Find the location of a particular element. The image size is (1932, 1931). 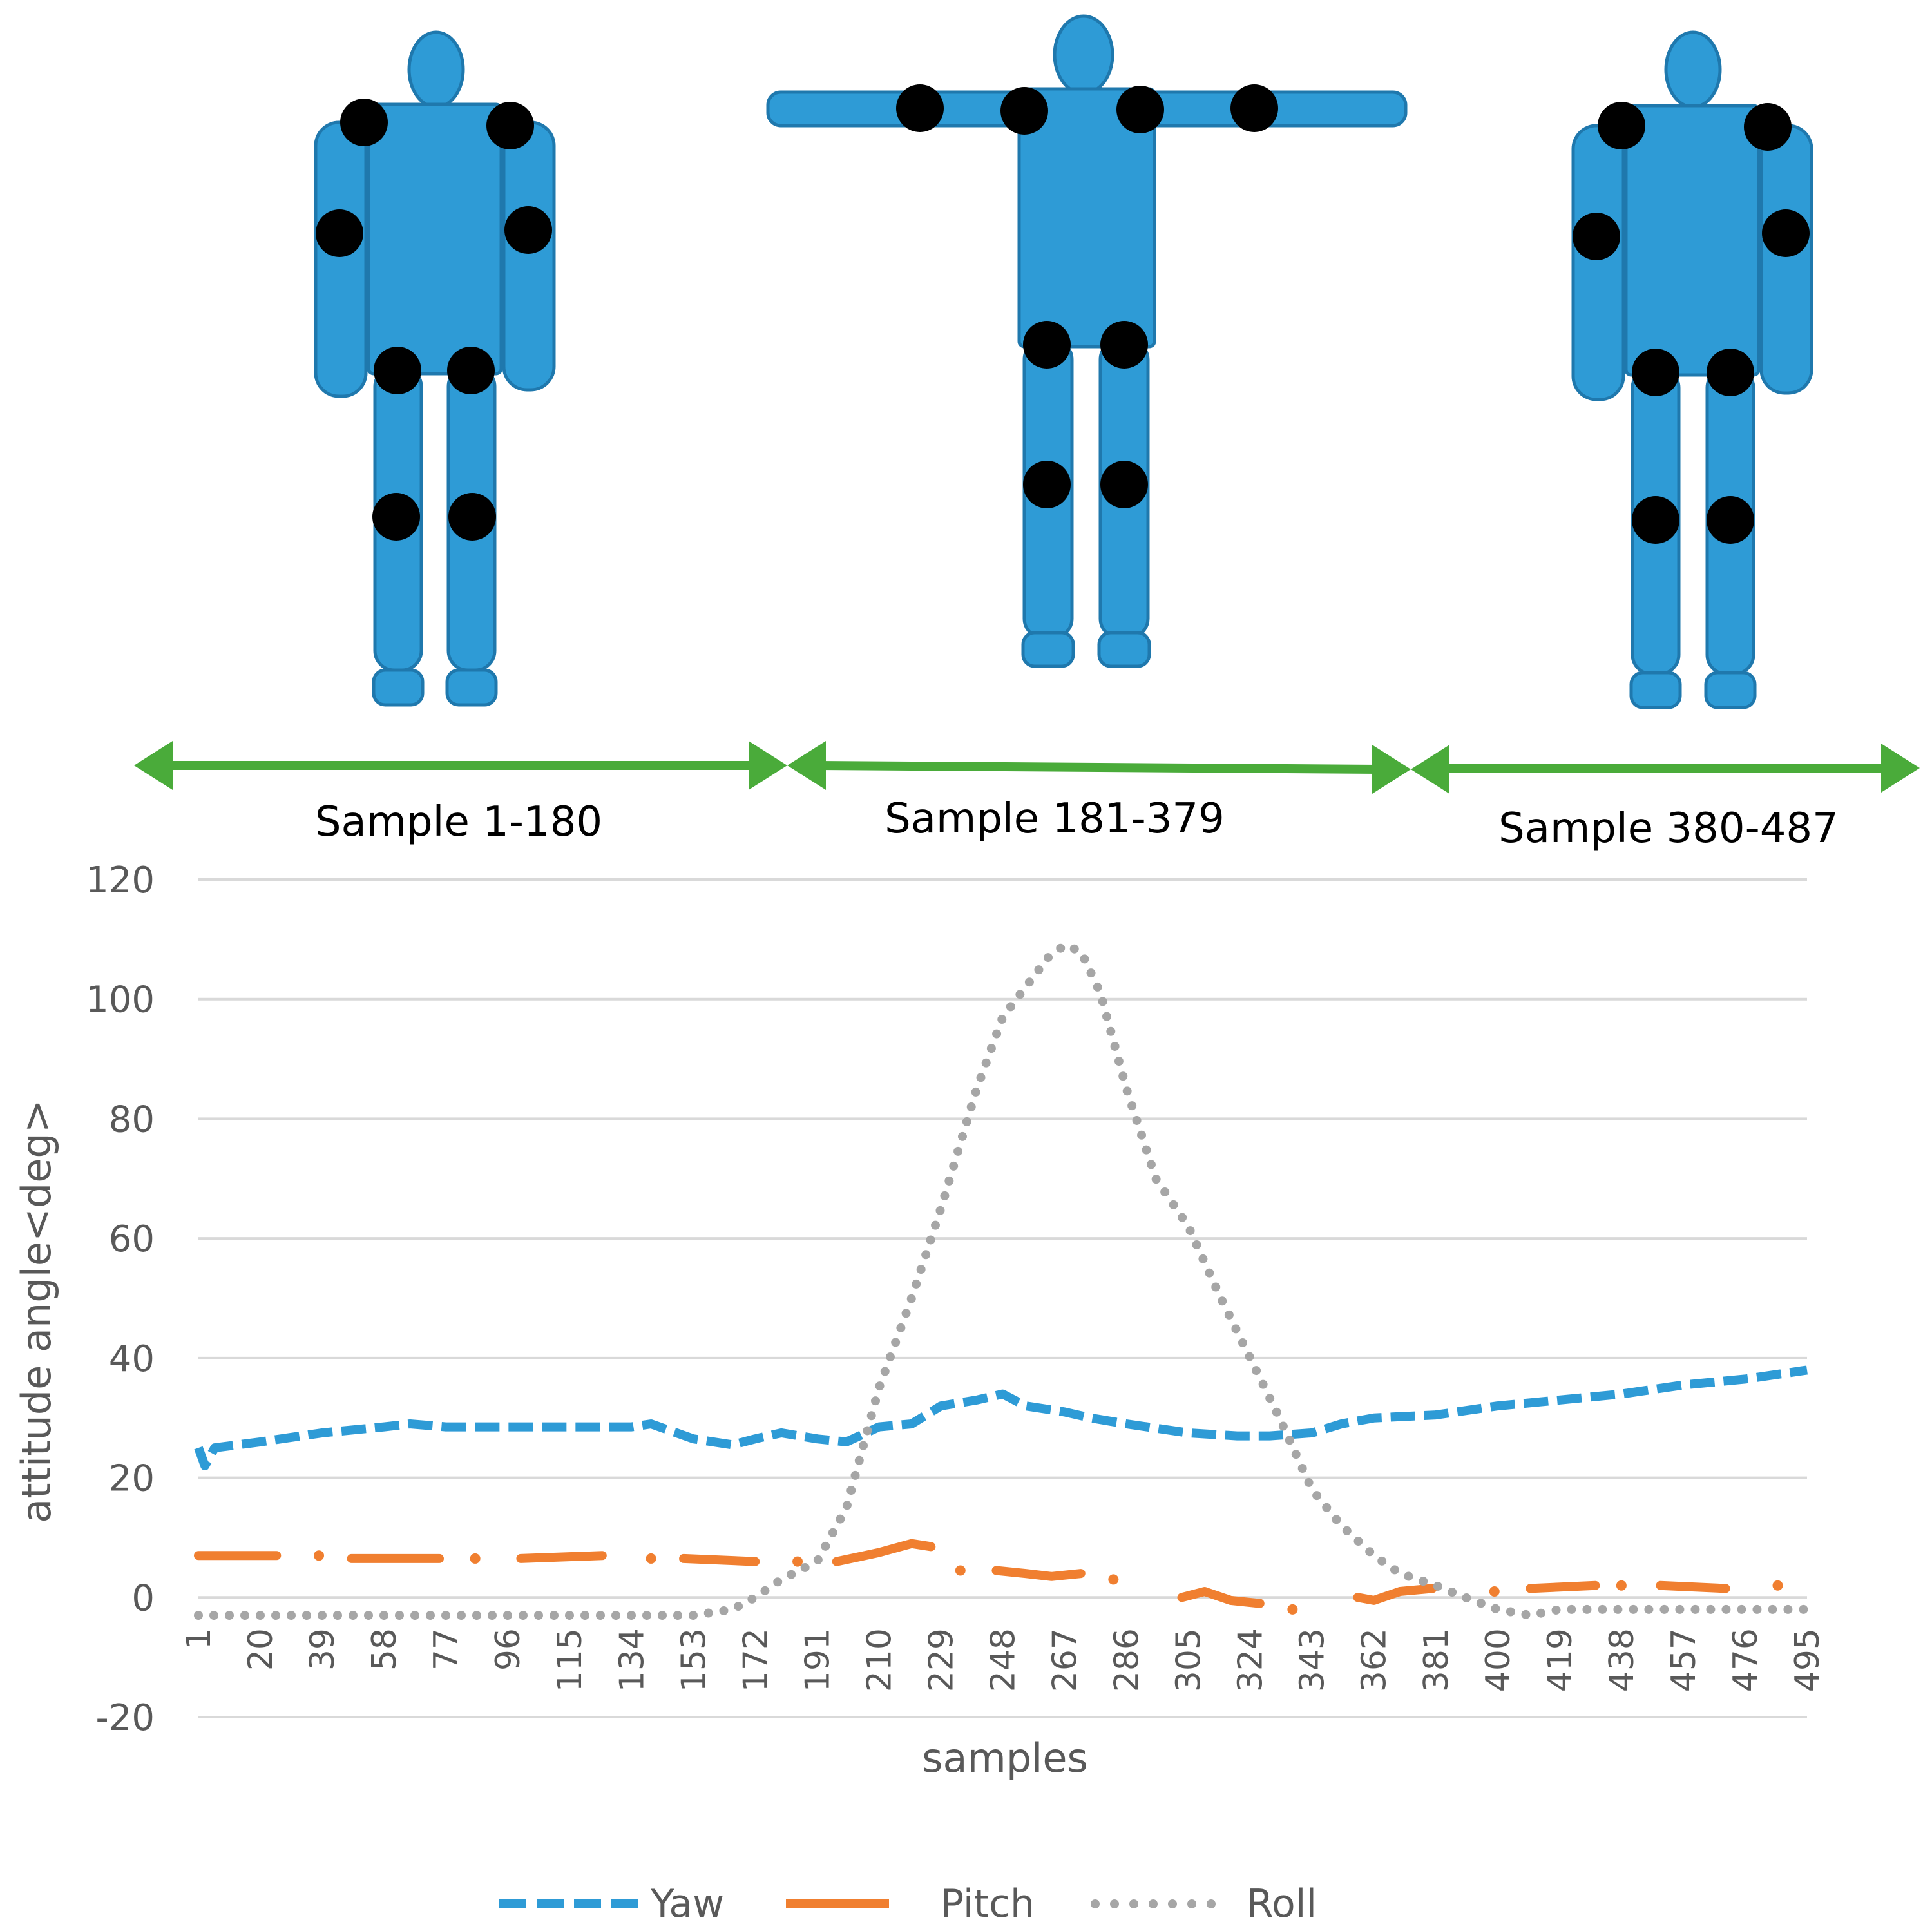

pose-figure-arms-out-middle is located at coordinates (1087, 341).